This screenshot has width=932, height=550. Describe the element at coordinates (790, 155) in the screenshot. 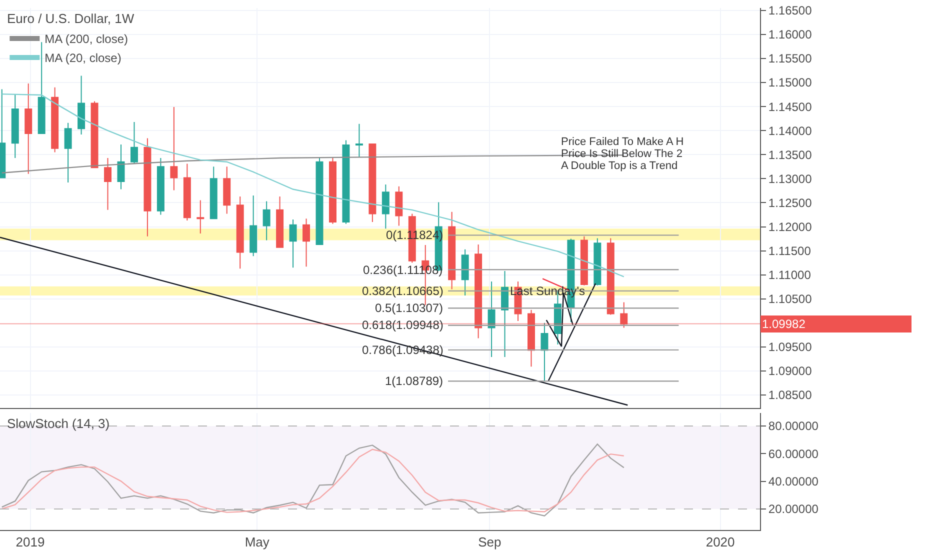

I see `y-tick-label: 1.13500` at that location.